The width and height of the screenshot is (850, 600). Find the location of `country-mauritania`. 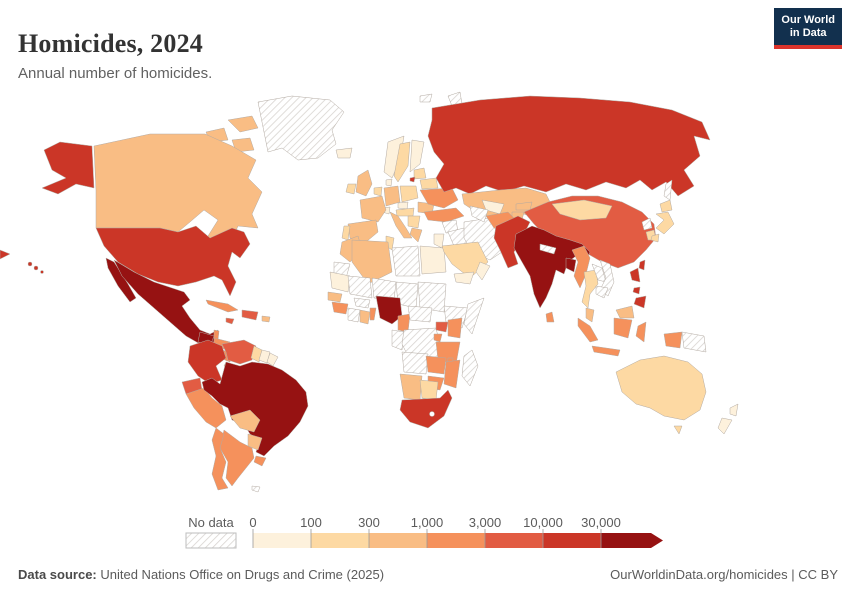

country-mauritania is located at coordinates (340, 282).